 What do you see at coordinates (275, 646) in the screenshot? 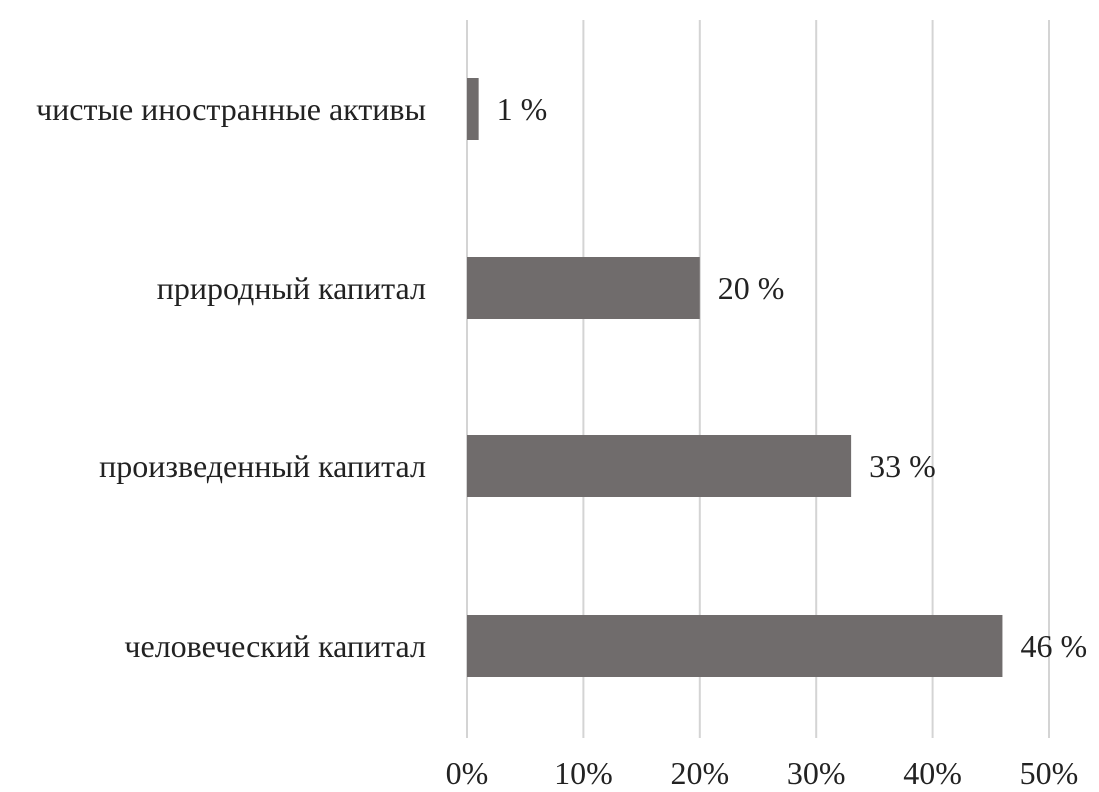
I see `category-label: человеческий капитал` at bounding box center [275, 646].